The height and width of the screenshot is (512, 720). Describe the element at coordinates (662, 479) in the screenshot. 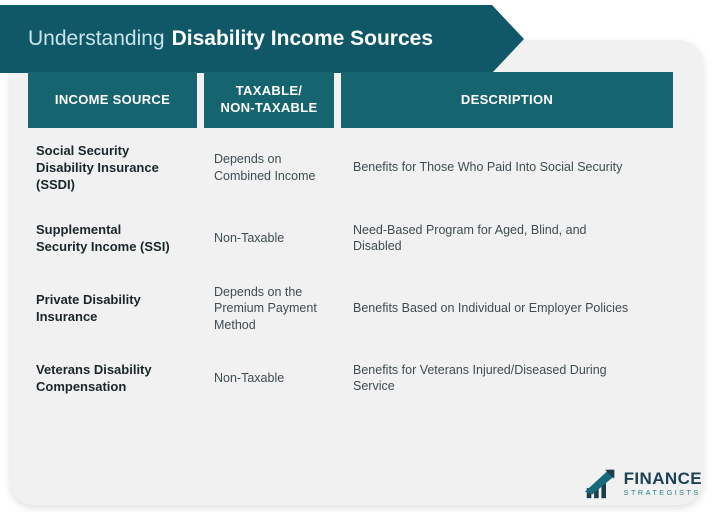

I see `logo-name: FINANCE` at that location.